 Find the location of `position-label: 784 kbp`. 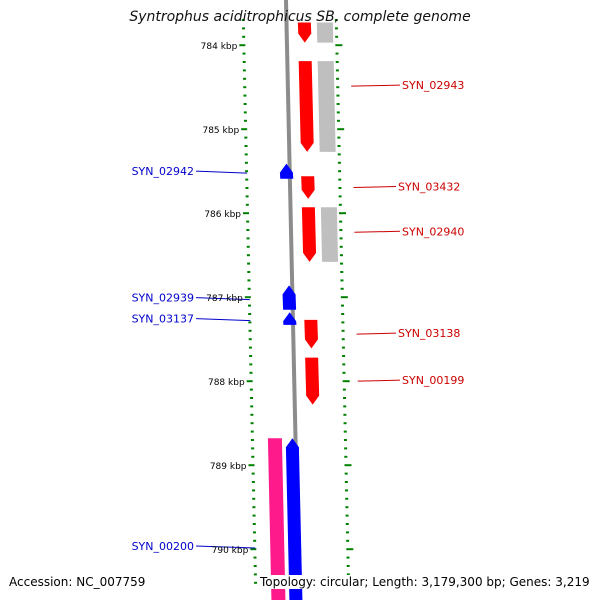

position-label: 784 kbp is located at coordinates (219, 47).